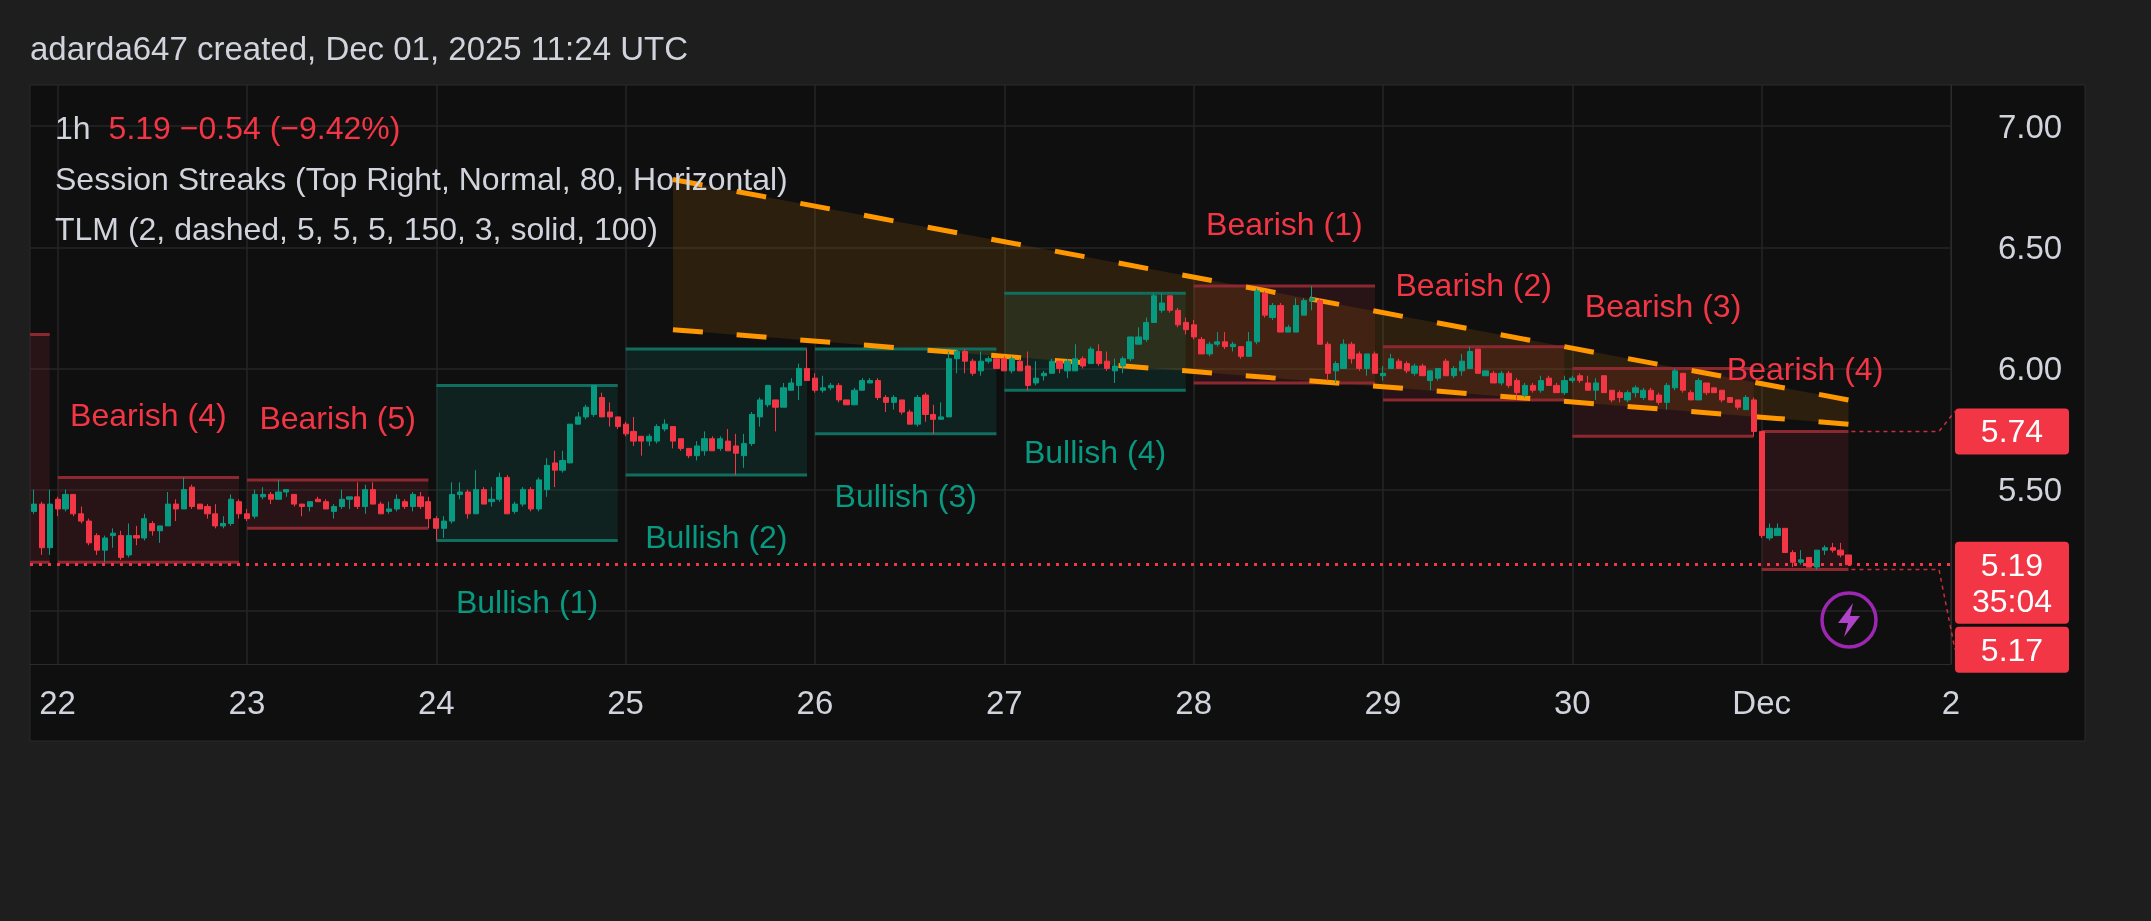  I want to click on annotation: 5.17, so click(2012, 649).